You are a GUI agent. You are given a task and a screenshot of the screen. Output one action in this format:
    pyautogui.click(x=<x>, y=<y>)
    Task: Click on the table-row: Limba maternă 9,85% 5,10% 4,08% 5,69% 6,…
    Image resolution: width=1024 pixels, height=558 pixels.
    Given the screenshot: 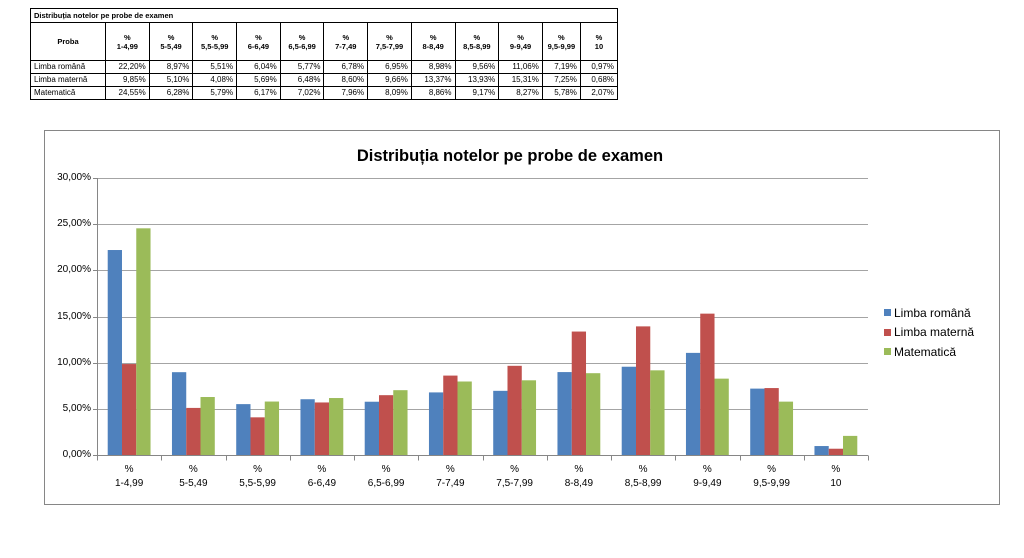 What is the action you would take?
    pyautogui.click(x=324, y=80)
    